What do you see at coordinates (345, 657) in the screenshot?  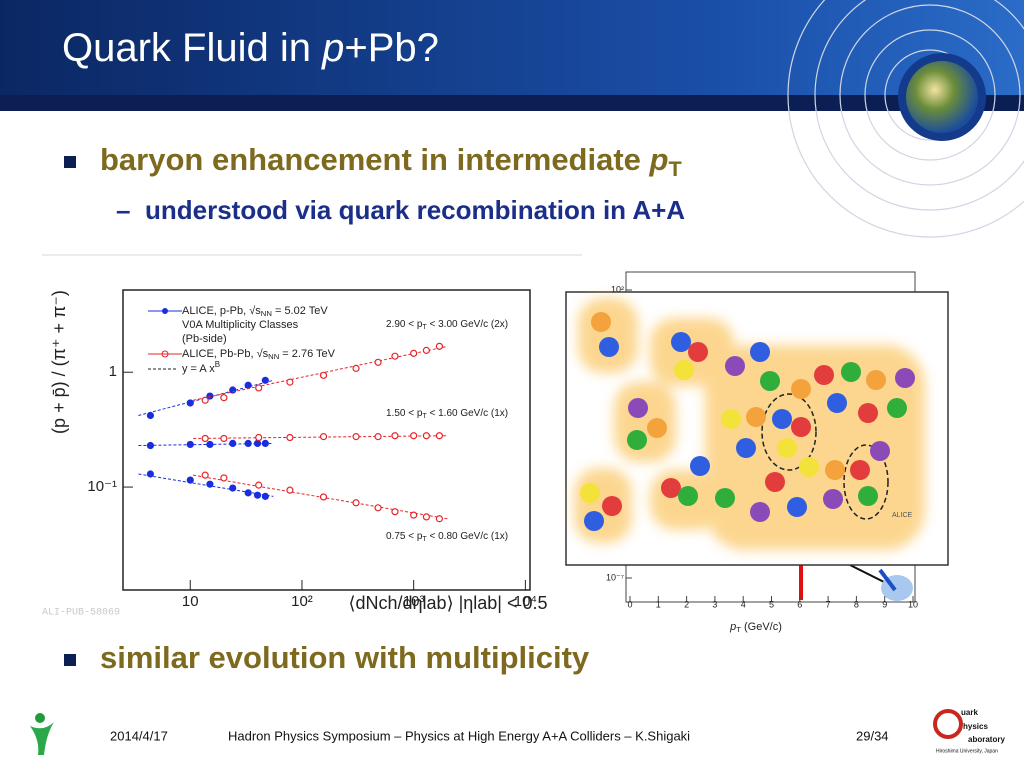 I see `bullet-text: similar evolution with multiplicity` at bounding box center [345, 657].